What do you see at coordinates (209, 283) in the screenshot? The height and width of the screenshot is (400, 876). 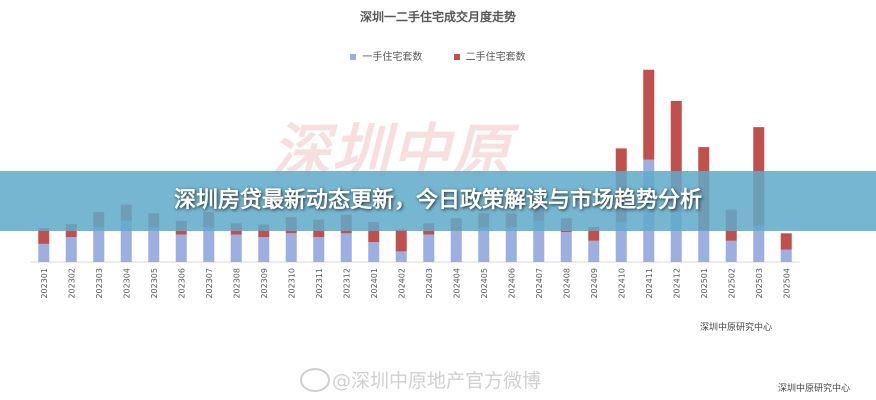 I see `x-tick-label-202307: 202307` at bounding box center [209, 283].